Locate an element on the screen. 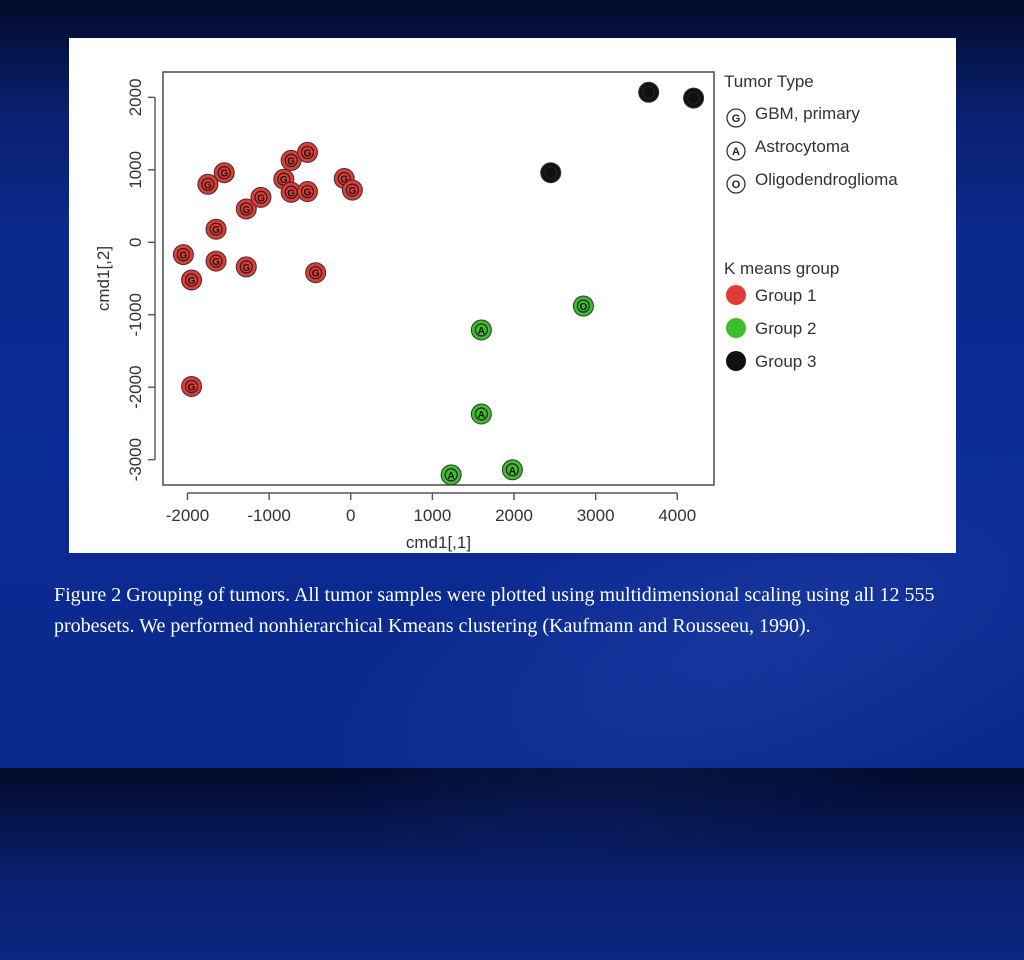 This screenshot has width=1024, height=960. x-tick-label: 3000 is located at coordinates (596, 515).